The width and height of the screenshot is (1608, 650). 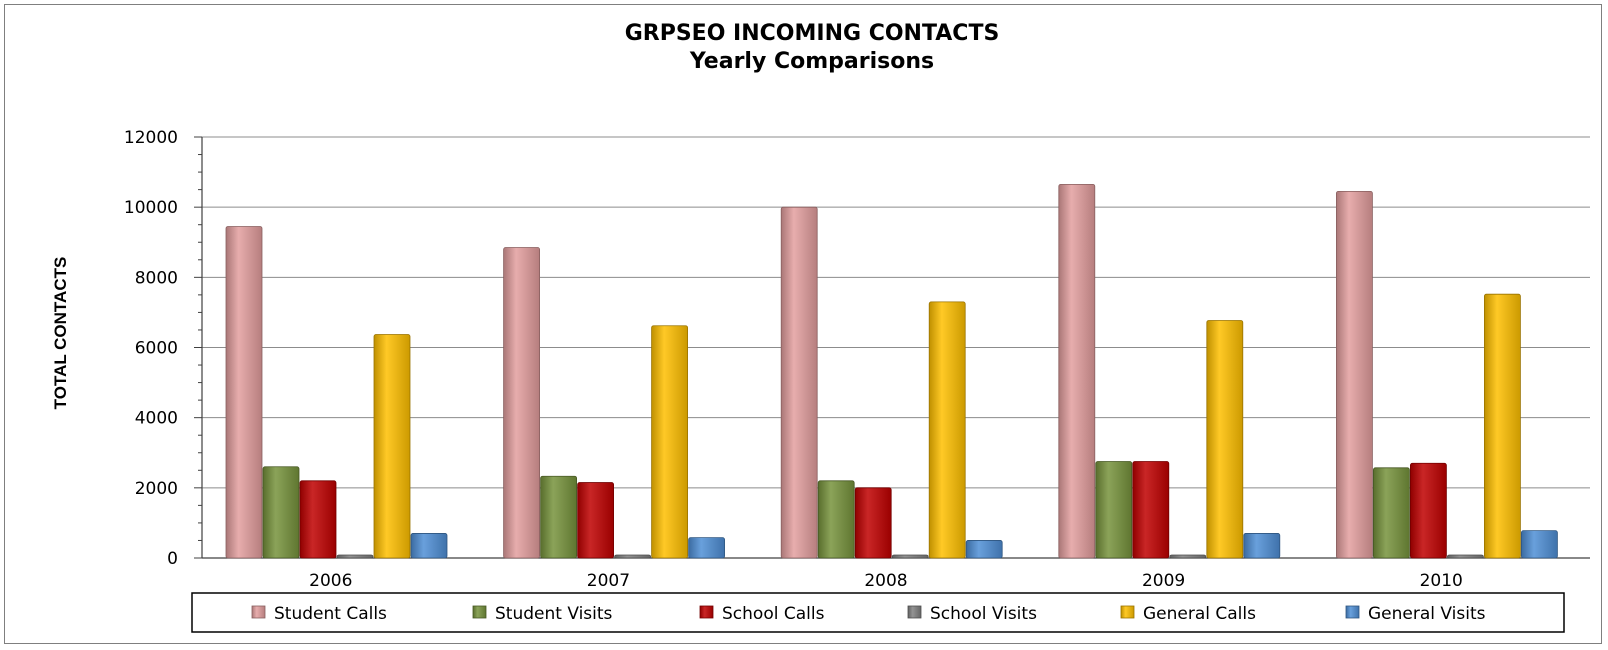 What do you see at coordinates (914, 612) in the screenshot?
I see `legend-swatch-school-visits` at bounding box center [914, 612].